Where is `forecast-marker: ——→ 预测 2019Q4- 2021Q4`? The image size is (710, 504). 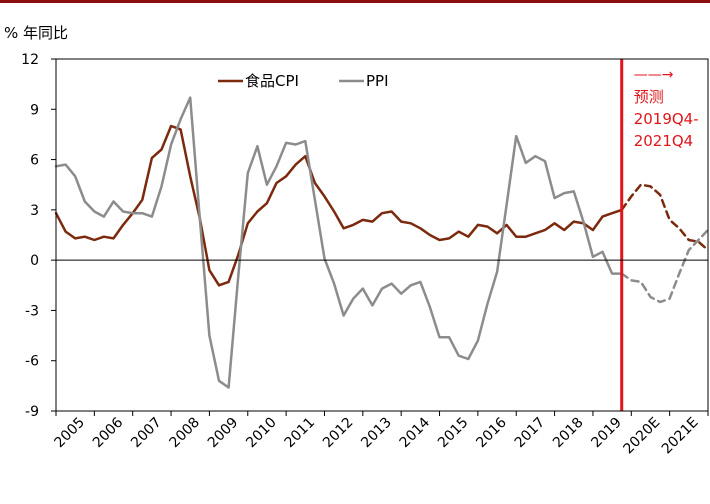
forecast-marker: ——→ 预测 2019Q4- 2021Q4 is located at coordinates (659, 235).